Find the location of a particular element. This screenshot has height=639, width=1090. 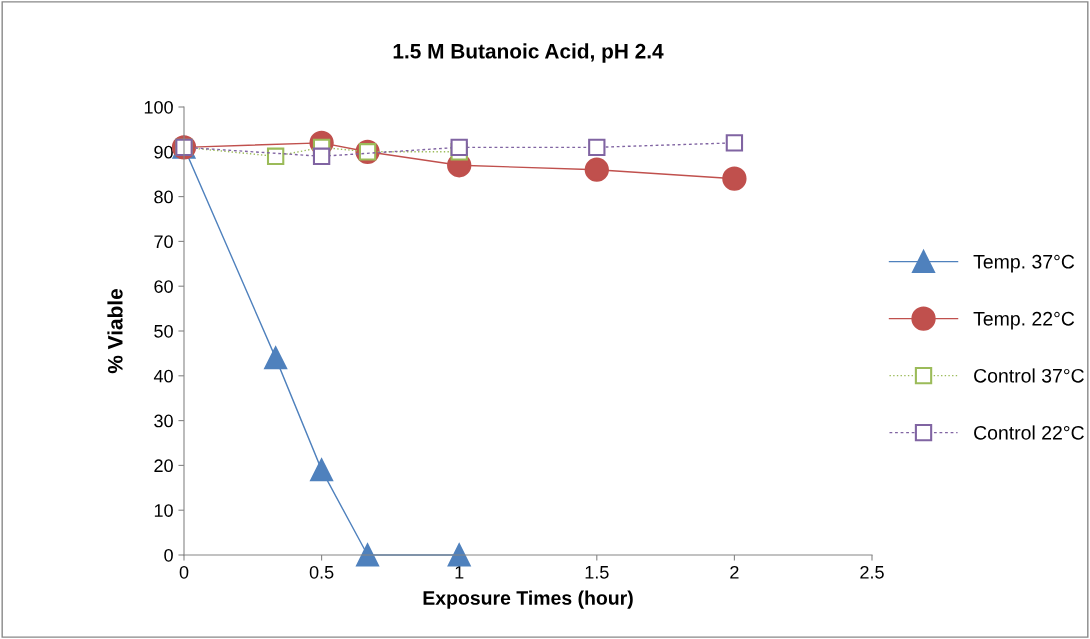

y-tick-label: 80 is located at coordinates (163, 197).